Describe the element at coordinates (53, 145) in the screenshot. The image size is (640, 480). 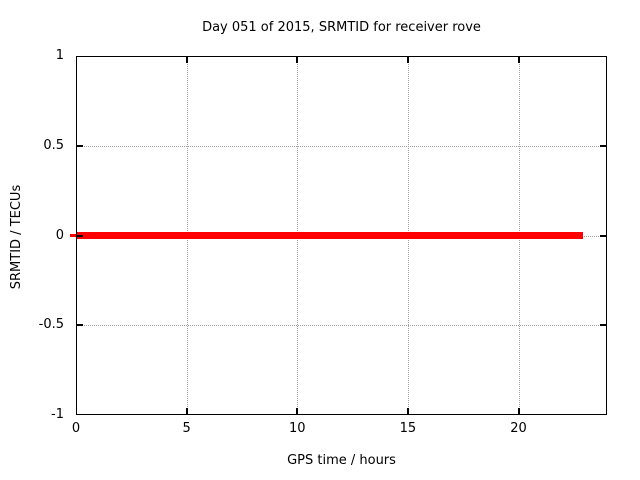
I see `y-tick-label-0.5: 0.5` at that location.